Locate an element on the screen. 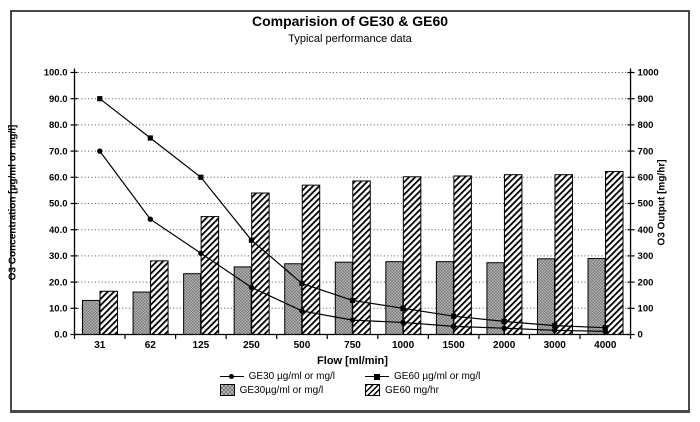 This screenshot has height=422, width=700. svg-text: 800 is located at coordinates (646, 125).